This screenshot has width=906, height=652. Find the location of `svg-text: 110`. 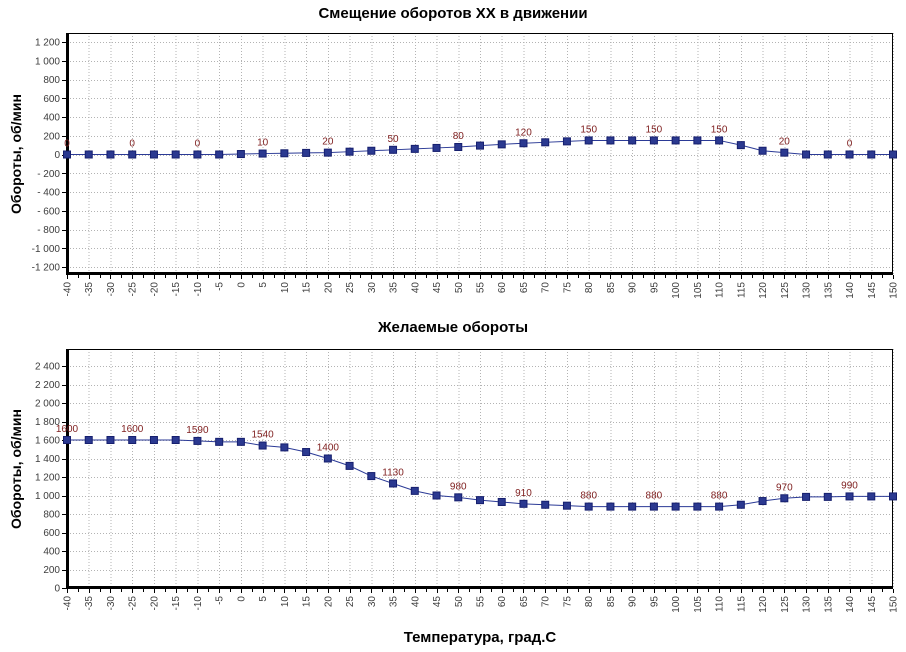

svg-text: 110 is located at coordinates (720, 604).